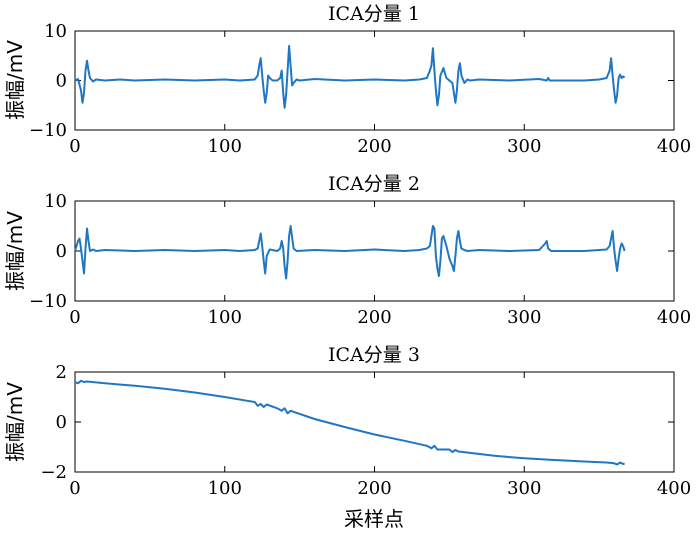 The height and width of the screenshot is (534, 700). I want to click on chart-title: ICA分量 1, so click(374, 14).